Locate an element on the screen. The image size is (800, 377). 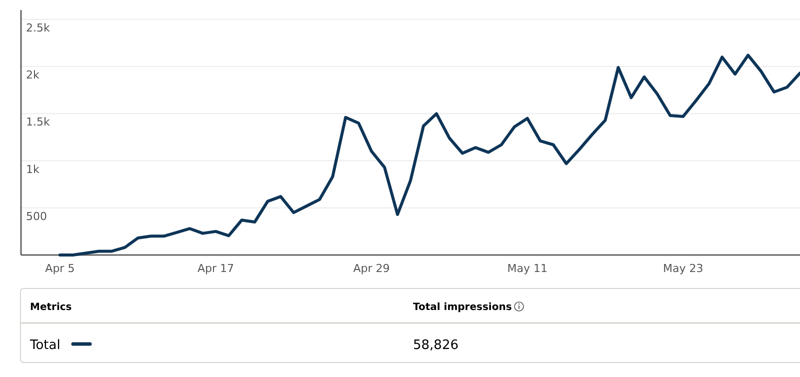
x-tick-label: Apr 5 is located at coordinates (60, 268).